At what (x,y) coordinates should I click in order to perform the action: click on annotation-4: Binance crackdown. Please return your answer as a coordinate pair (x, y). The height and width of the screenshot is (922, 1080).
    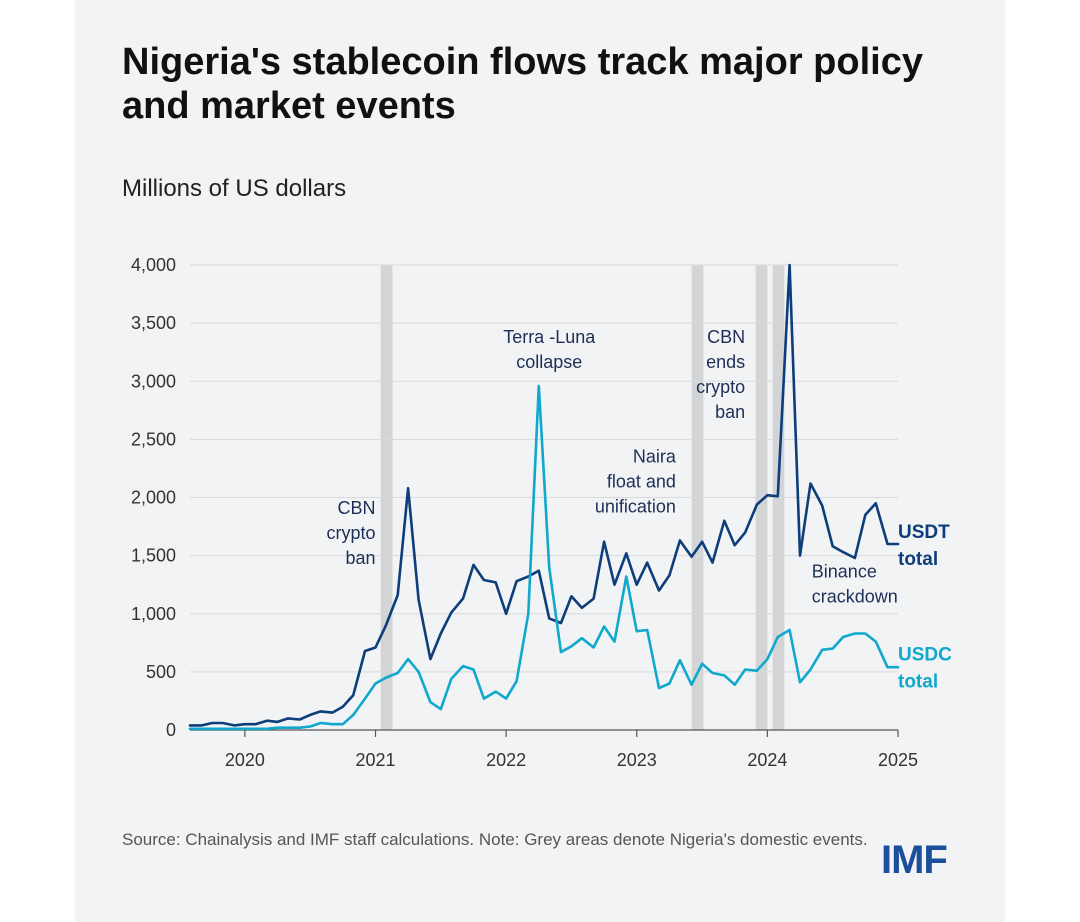
    Looking at the image, I should click on (855, 584).